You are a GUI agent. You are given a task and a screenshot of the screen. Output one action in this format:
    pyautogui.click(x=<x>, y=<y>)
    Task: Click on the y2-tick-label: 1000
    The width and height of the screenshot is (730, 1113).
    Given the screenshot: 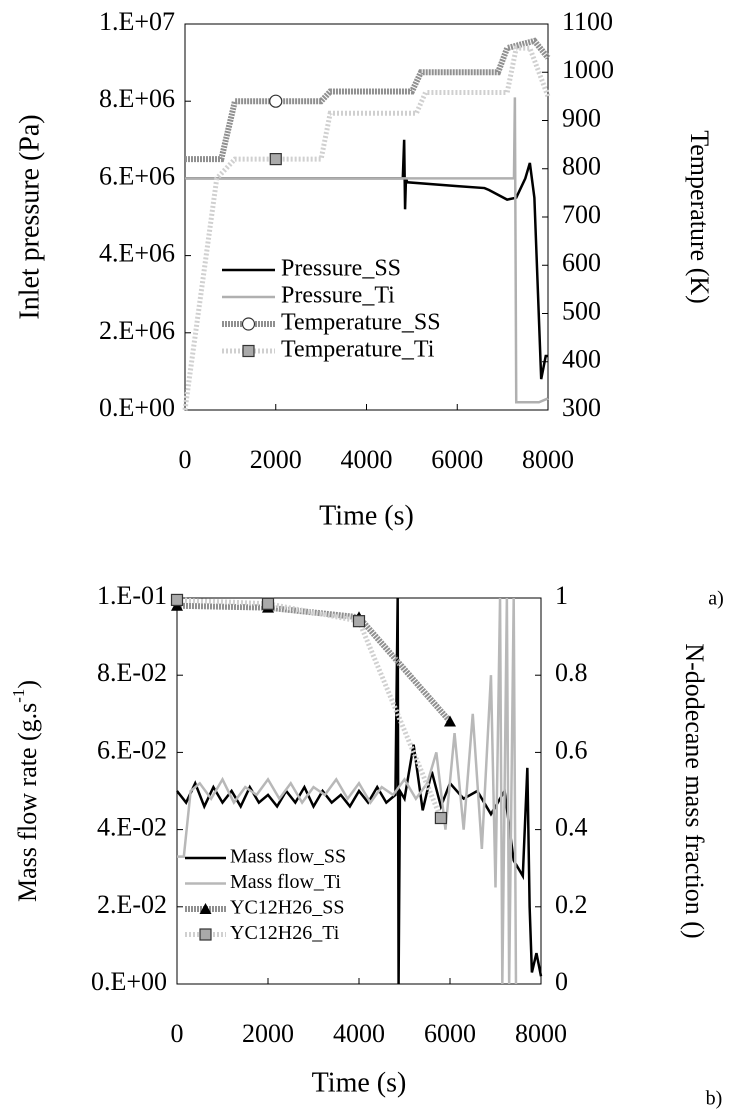 What is the action you would take?
    pyautogui.click(x=588, y=69)
    